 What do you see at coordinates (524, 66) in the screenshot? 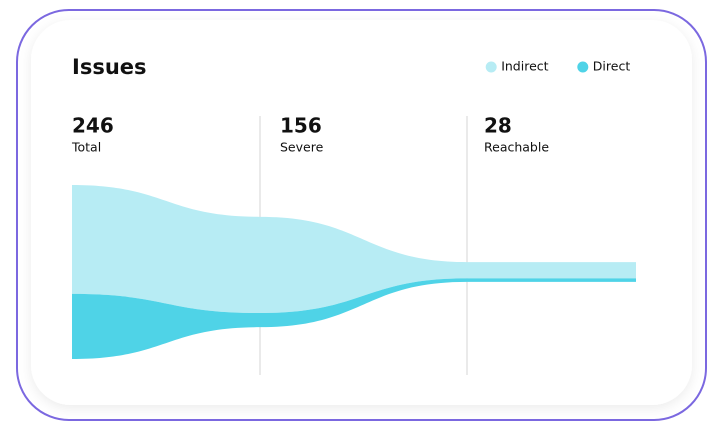
I see `legend-label: Indirect` at bounding box center [524, 66].